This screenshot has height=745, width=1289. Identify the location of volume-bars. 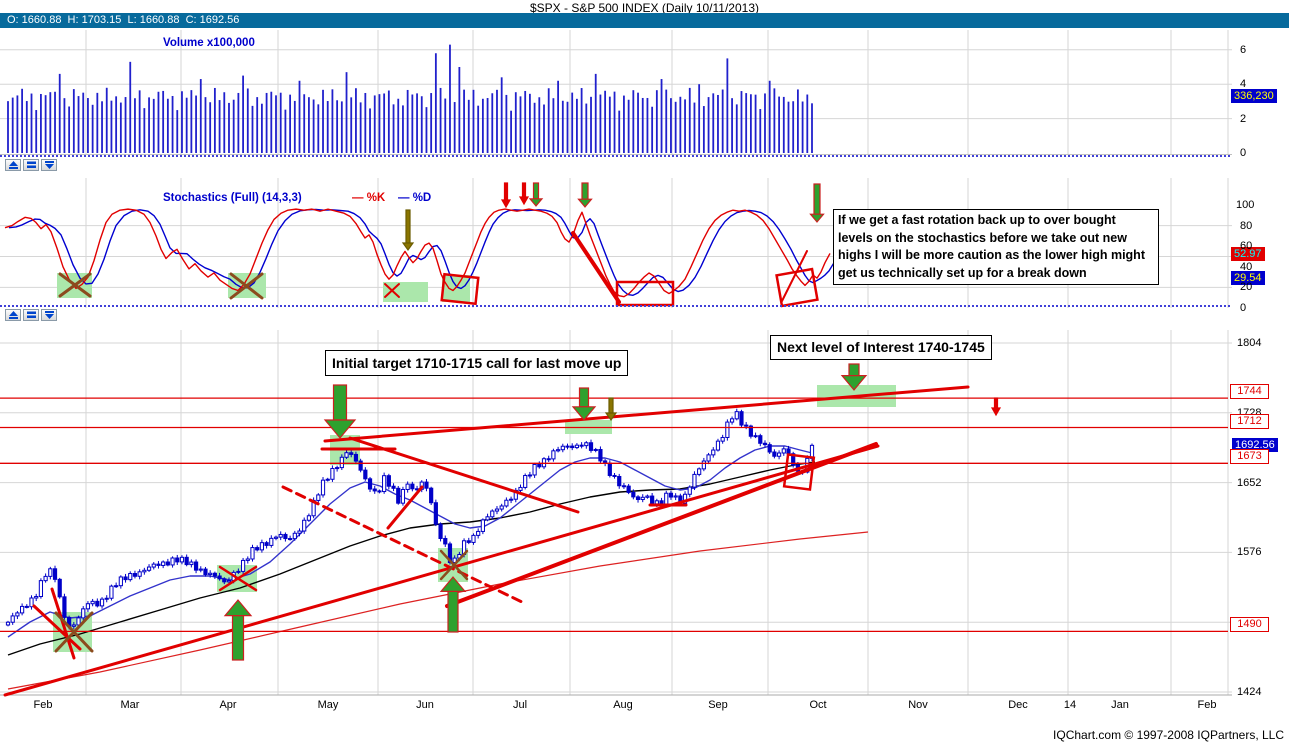
(410, 99).